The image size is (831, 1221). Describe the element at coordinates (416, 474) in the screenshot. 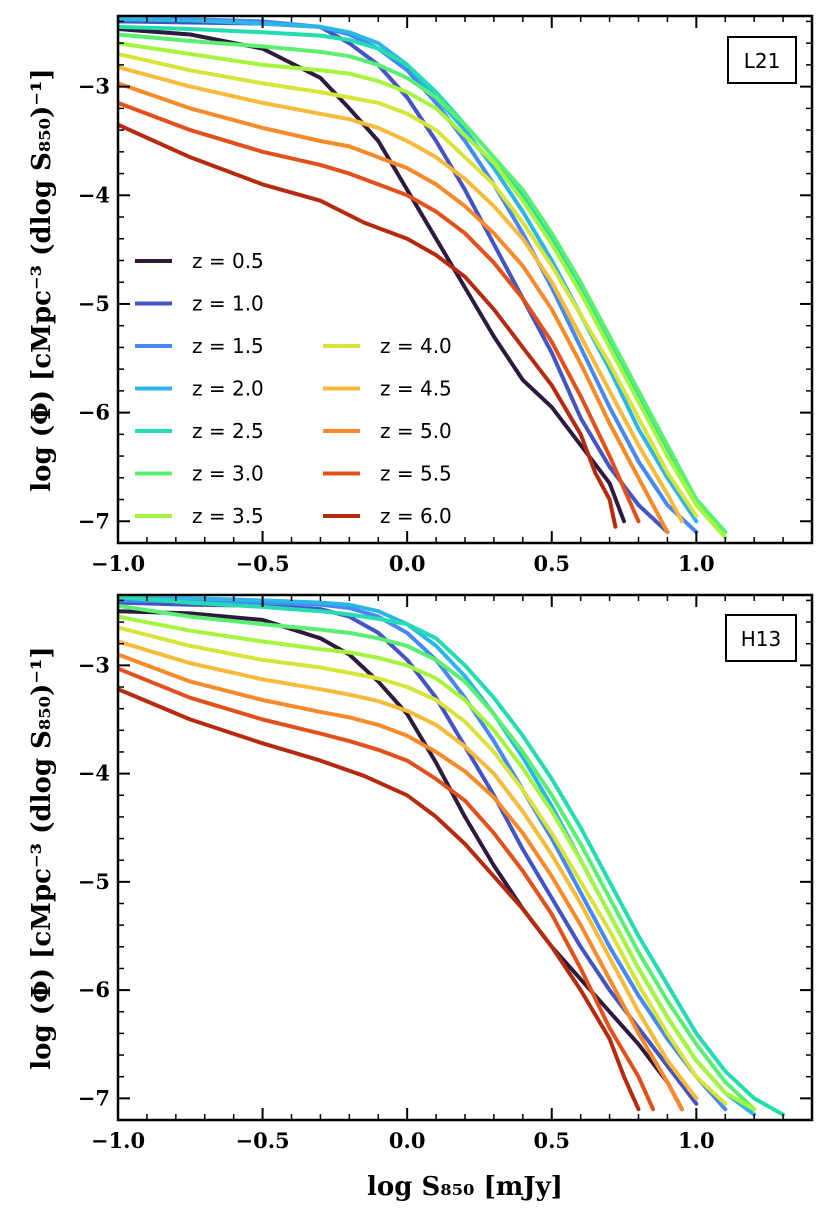

I see `legend-label: z = 5.5` at that location.